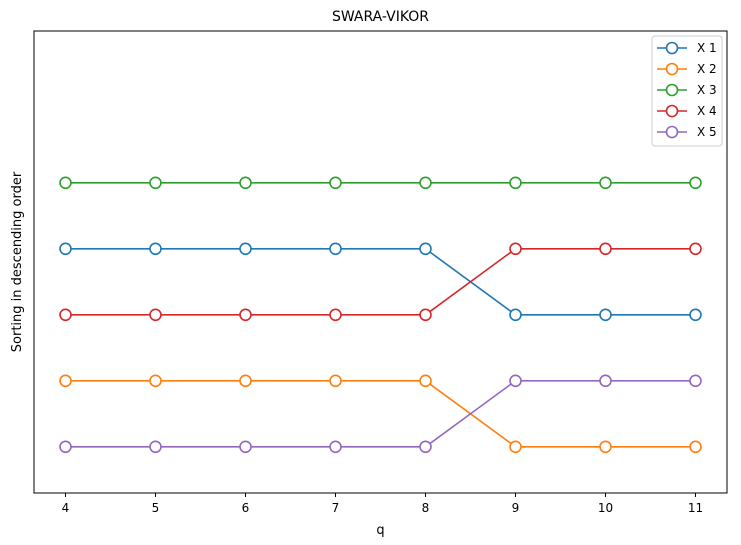 This screenshot has height=545, width=741. Describe the element at coordinates (66, 508) in the screenshot. I see `x-tick-label: 4` at that location.